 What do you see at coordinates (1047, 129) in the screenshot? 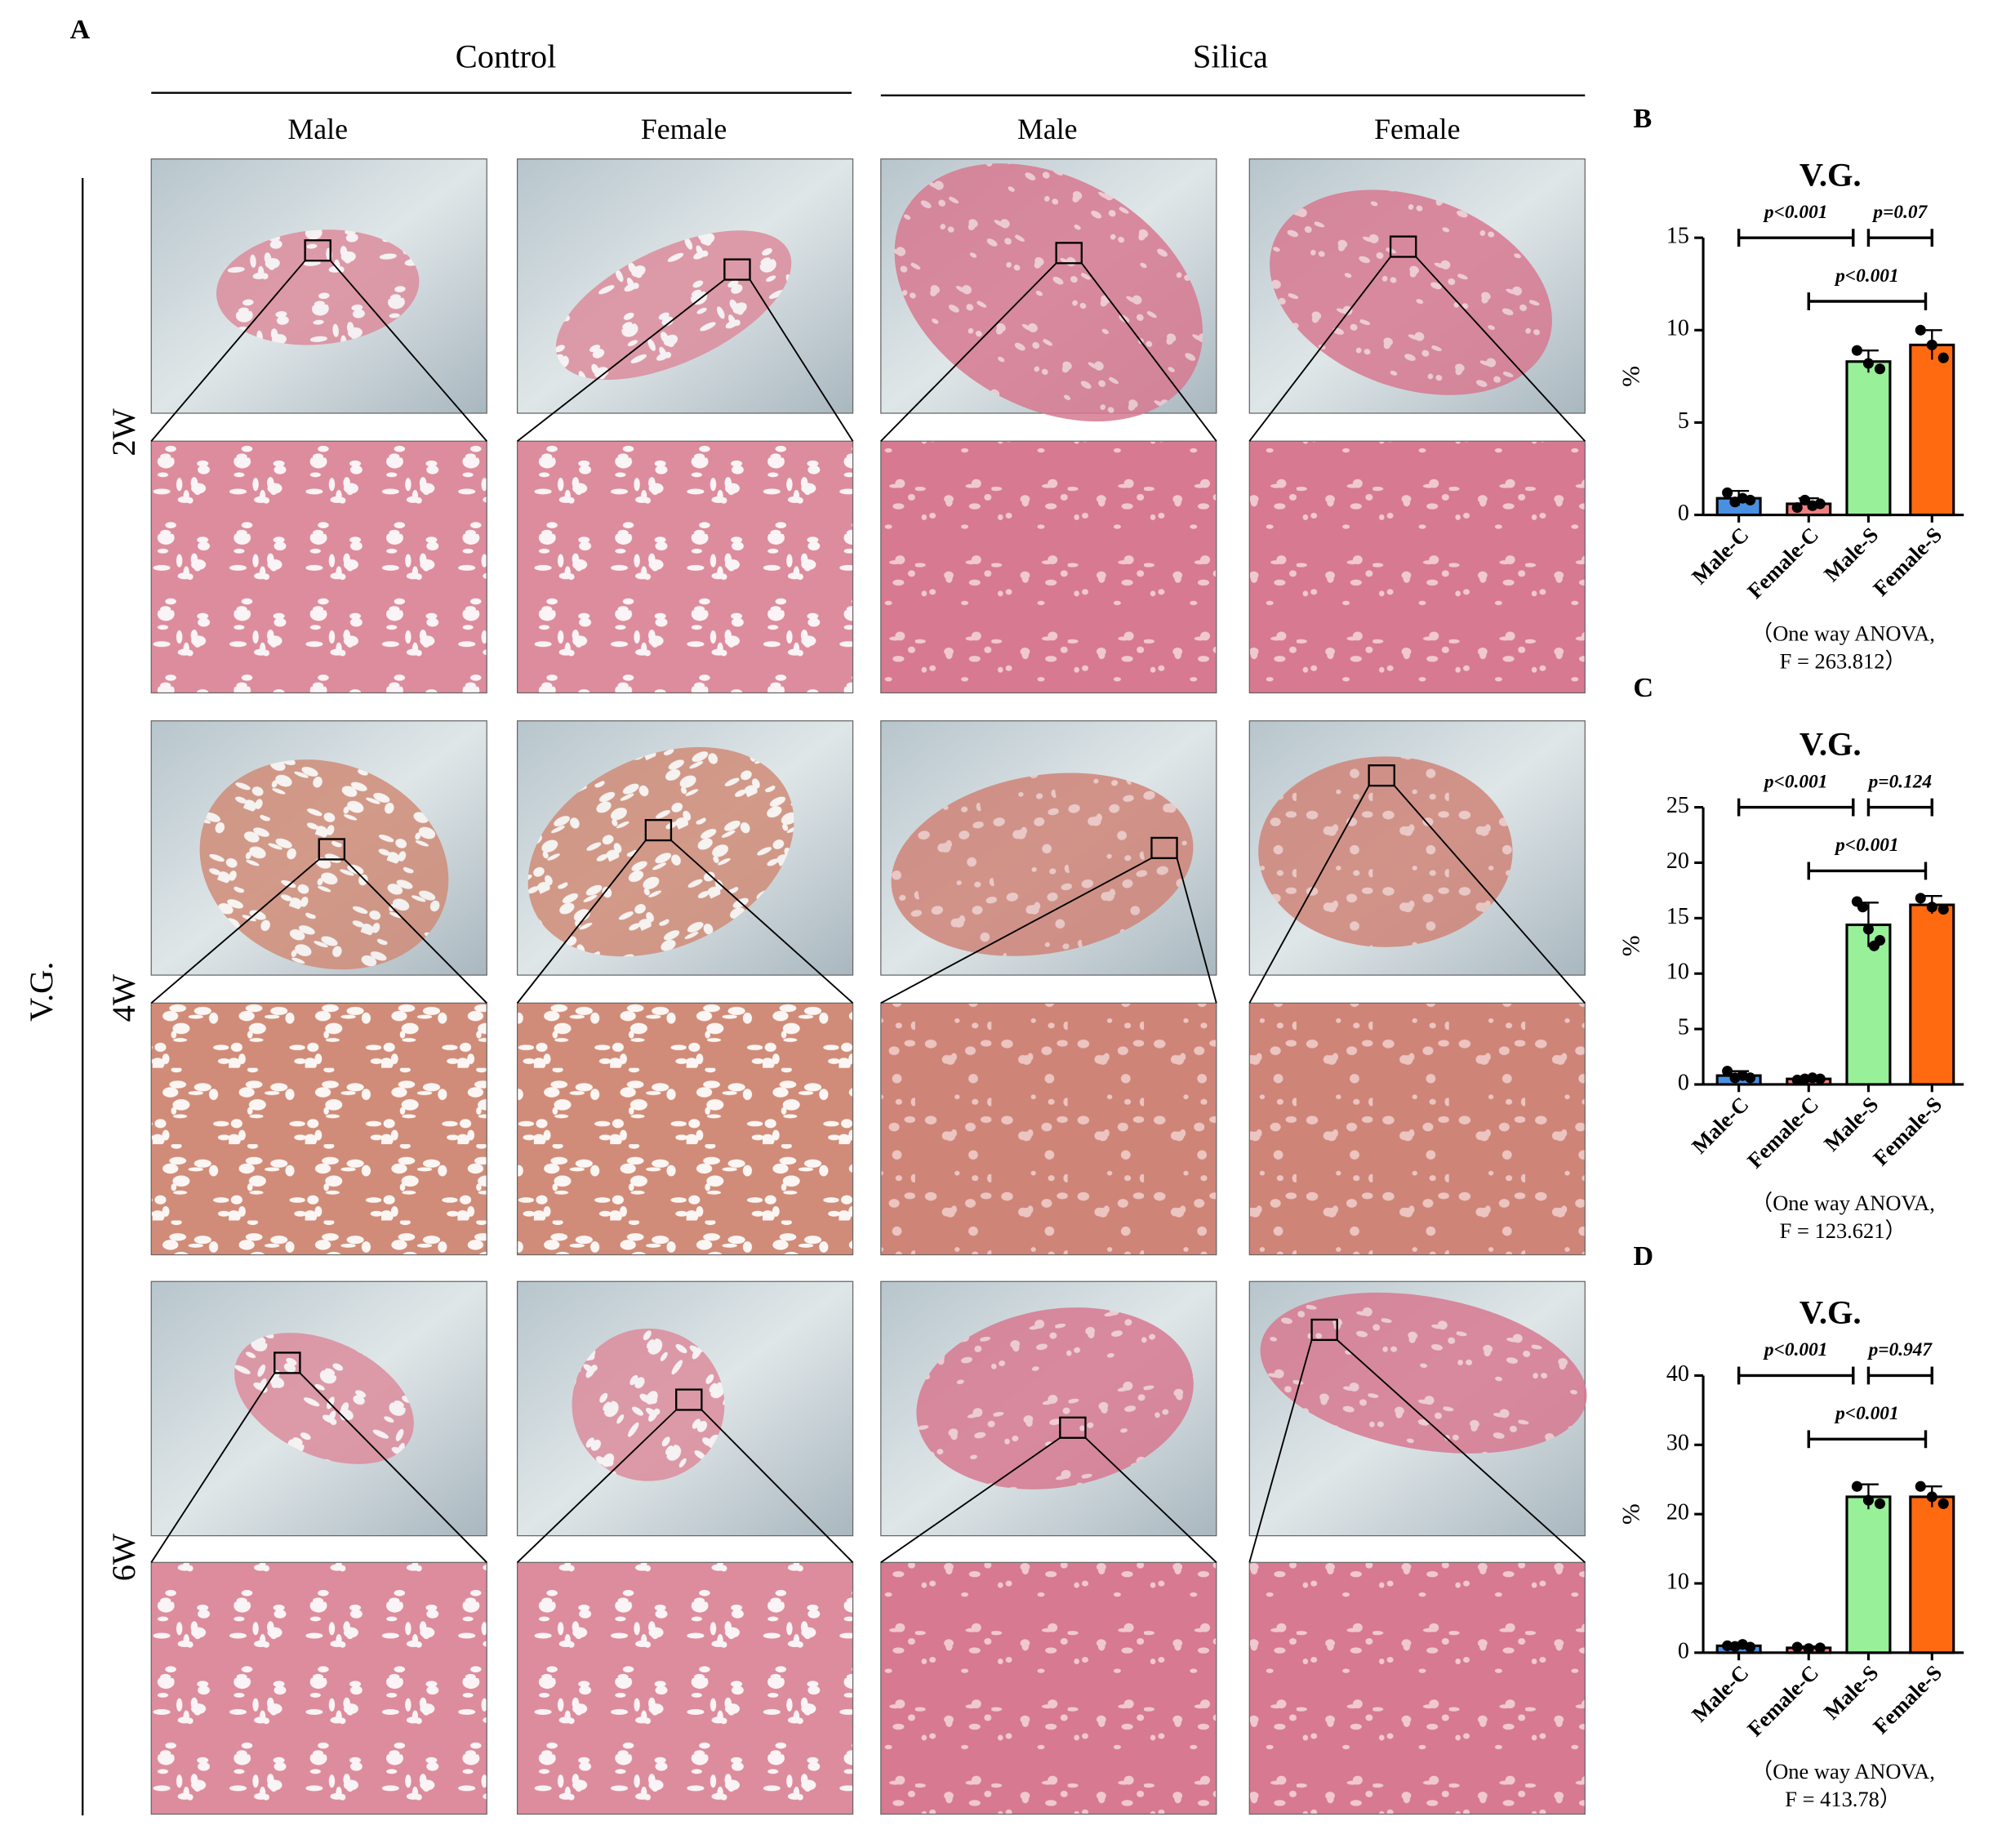
I see `sex-label: Male` at bounding box center [1047, 129].